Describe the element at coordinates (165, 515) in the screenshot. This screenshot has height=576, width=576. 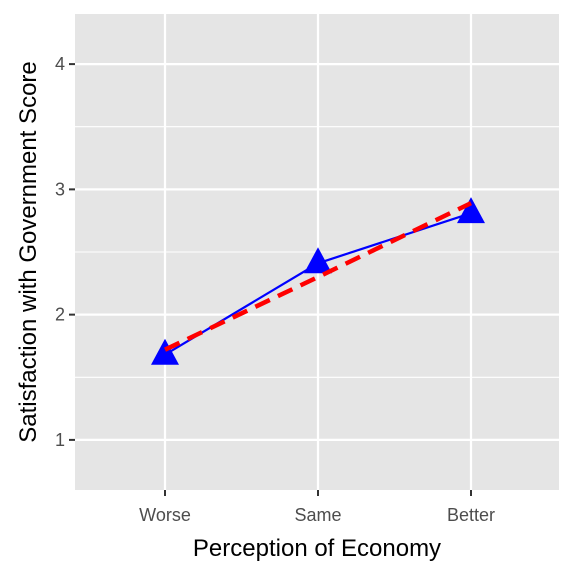
I see `x-tick-label: Worse` at that location.